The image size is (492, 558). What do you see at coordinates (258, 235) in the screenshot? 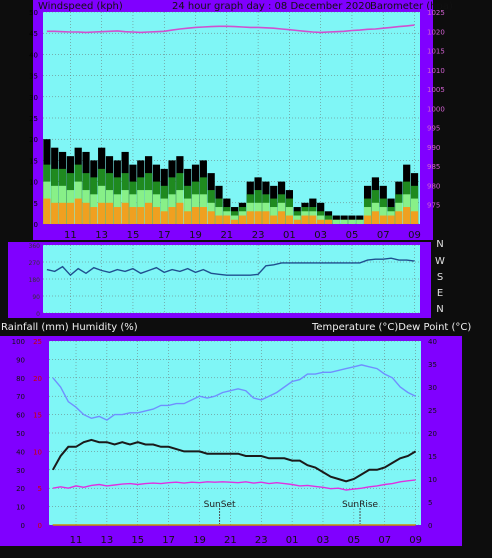
I see `hour-tick-label: 23` at bounding box center [258, 235].